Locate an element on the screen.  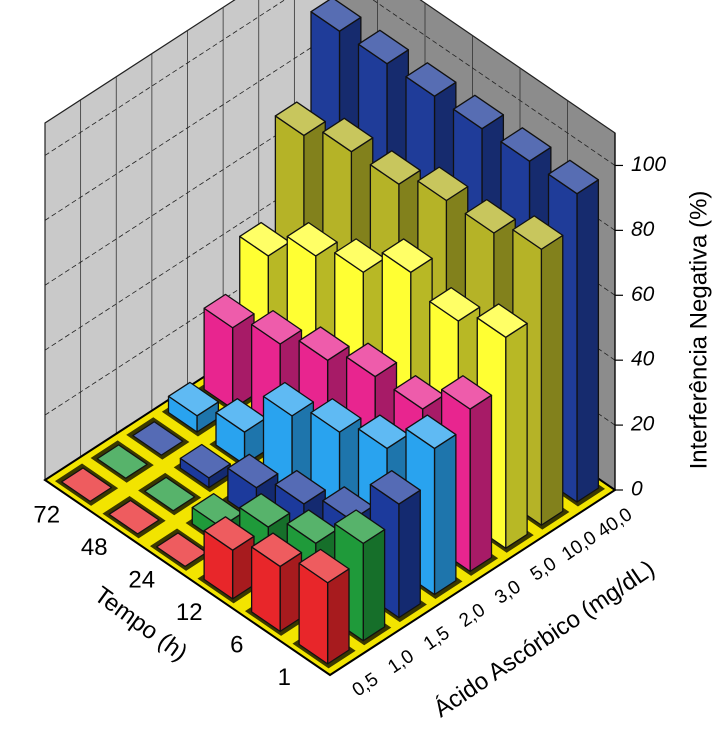
y-tick-label: 40,0 is located at coordinates (615, 523).